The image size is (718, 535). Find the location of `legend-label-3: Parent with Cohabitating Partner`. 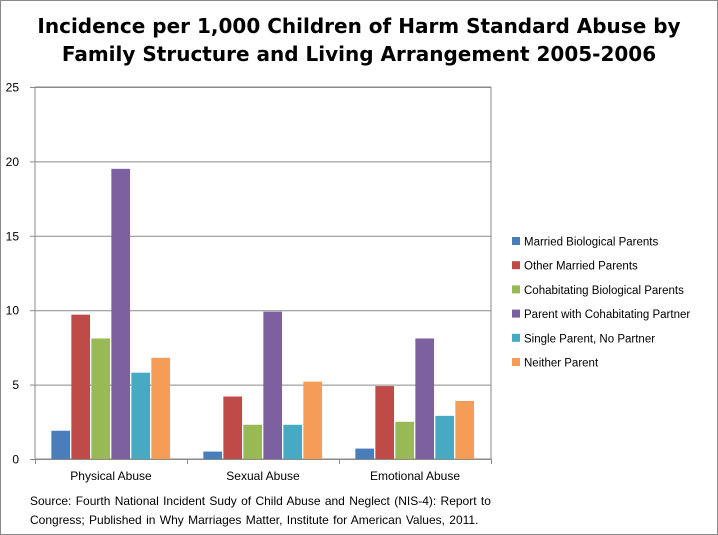

legend-label-3: Parent with Cohabitating Partner is located at coordinates (607, 315).